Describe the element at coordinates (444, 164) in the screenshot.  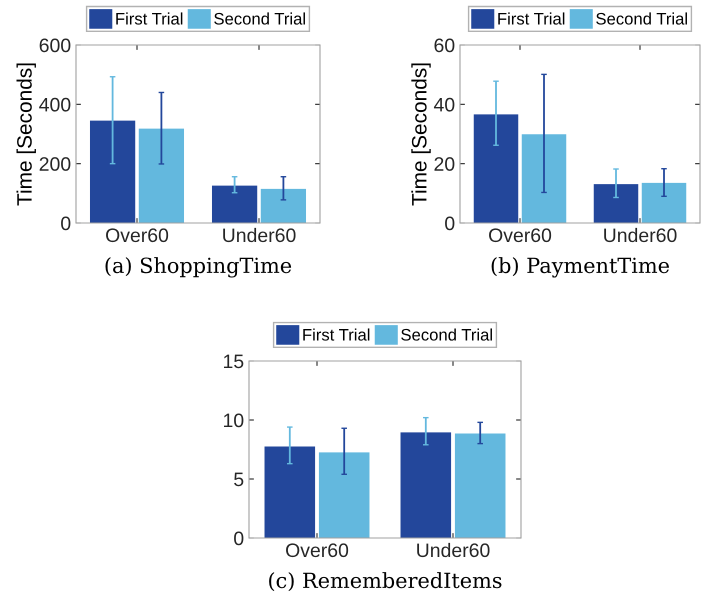
I see `y-tick-label: 20` at that location.